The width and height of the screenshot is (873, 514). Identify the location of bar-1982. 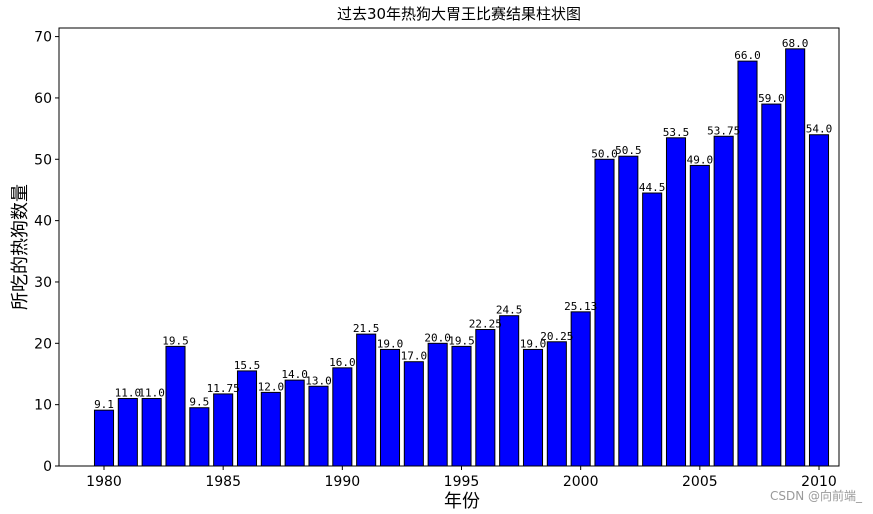
(151, 432).